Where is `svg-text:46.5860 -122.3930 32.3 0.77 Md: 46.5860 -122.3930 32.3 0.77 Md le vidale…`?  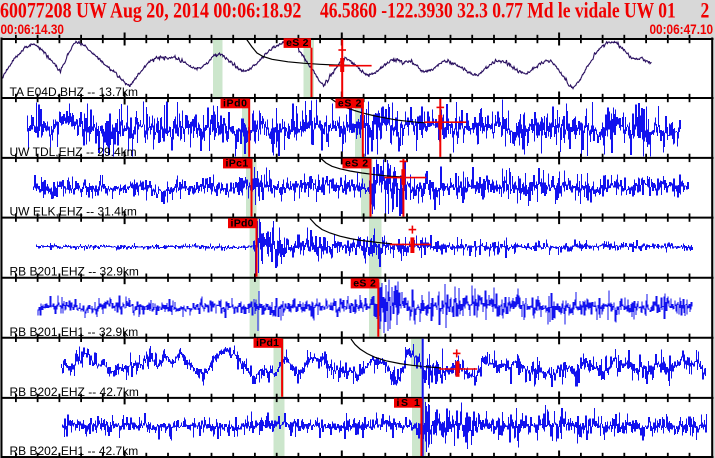
svg-text:46.5860 -122.3930 32.3 0.77 Md: 46.5860 -122.3930 32.3 0.77 Md le vidale… is located at coordinates (498, 11).